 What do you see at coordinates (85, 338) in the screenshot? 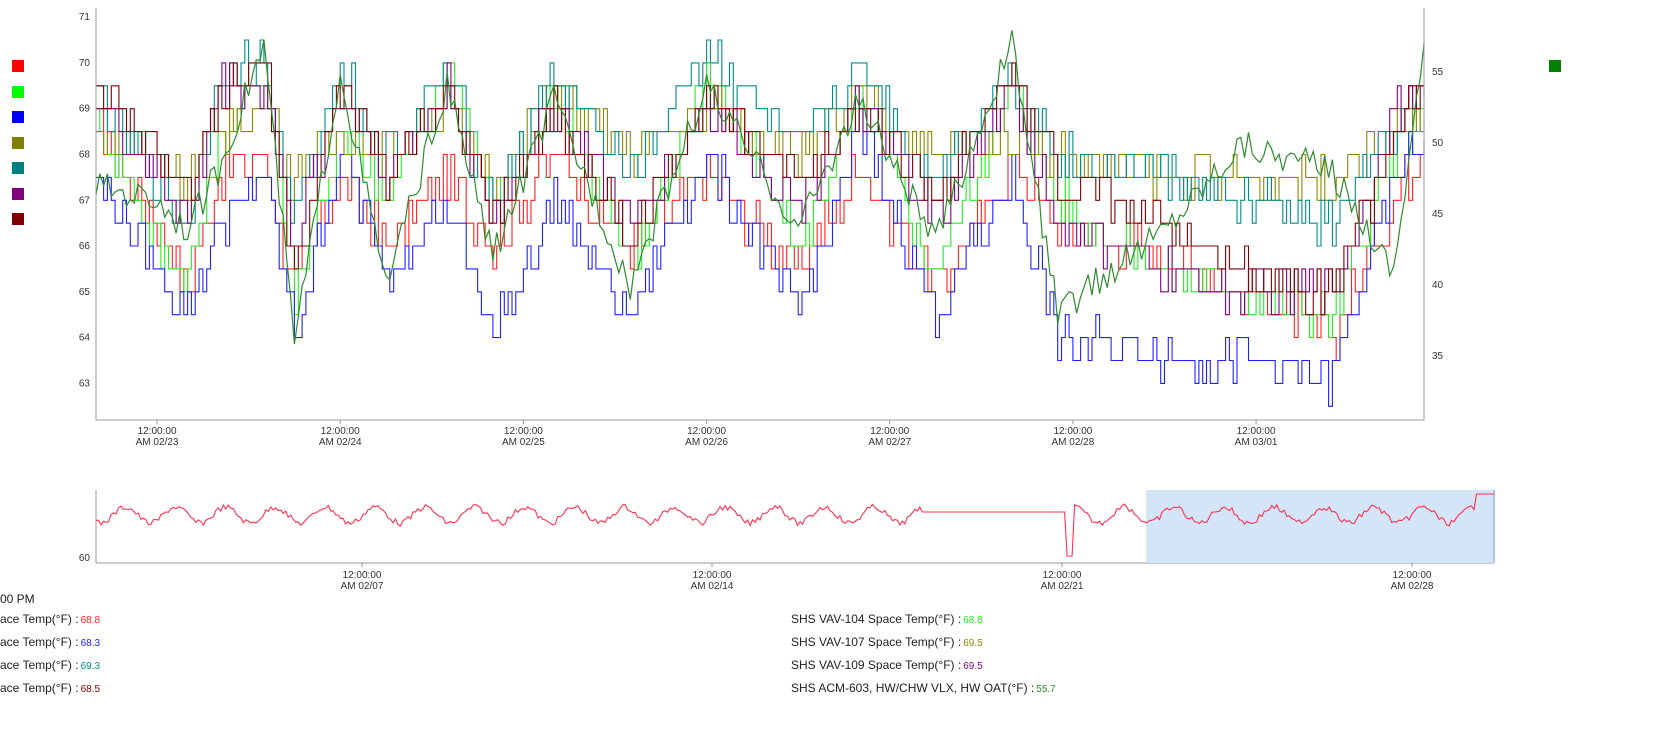
I see `y-left-tick-label: 64` at bounding box center [85, 338].